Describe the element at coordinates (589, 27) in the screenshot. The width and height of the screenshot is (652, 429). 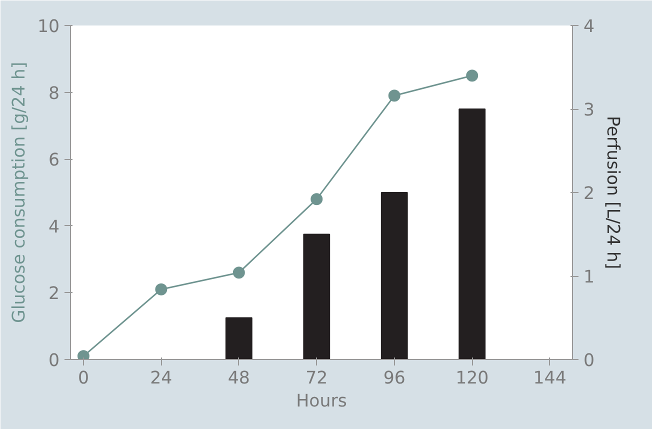
I see `y2-tick-label: 4` at that location.